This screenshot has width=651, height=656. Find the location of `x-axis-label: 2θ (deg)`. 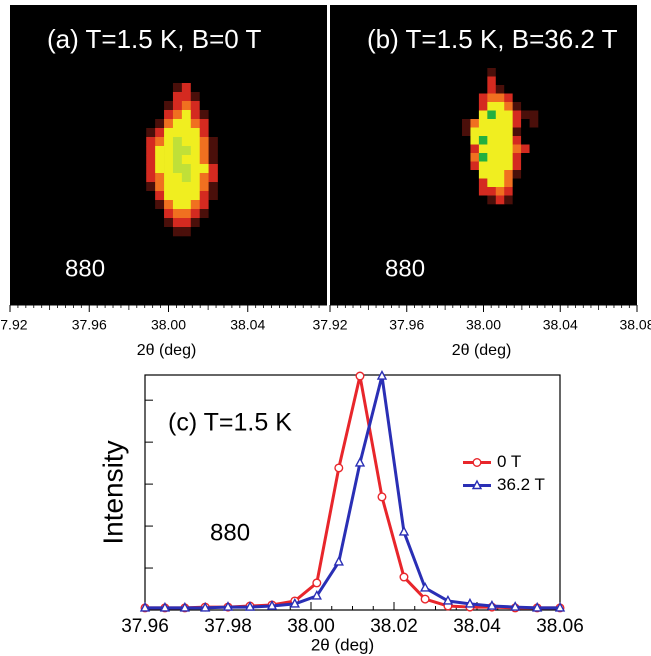

x-axis-label: 2θ (deg) is located at coordinates (482, 350).